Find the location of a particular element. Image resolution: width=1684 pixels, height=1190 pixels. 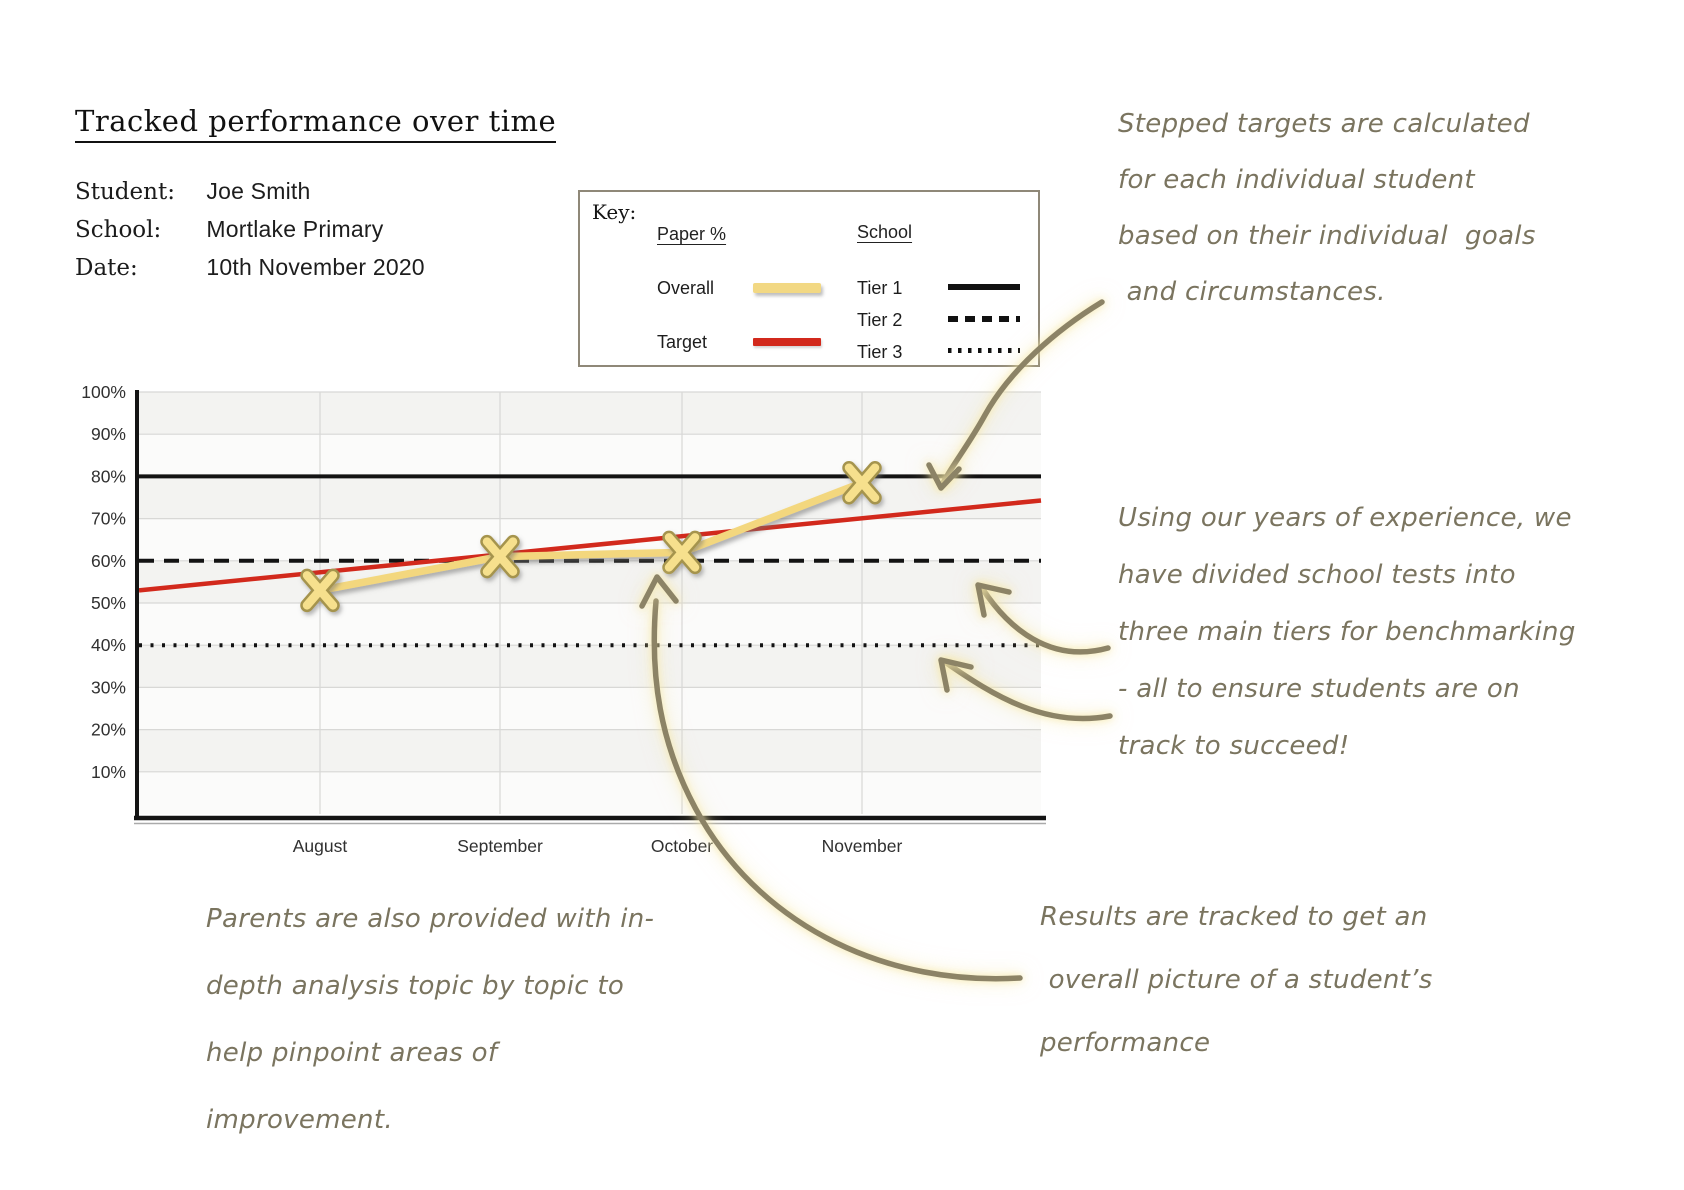

arrow-results-to-point is located at coordinates (831, 778).